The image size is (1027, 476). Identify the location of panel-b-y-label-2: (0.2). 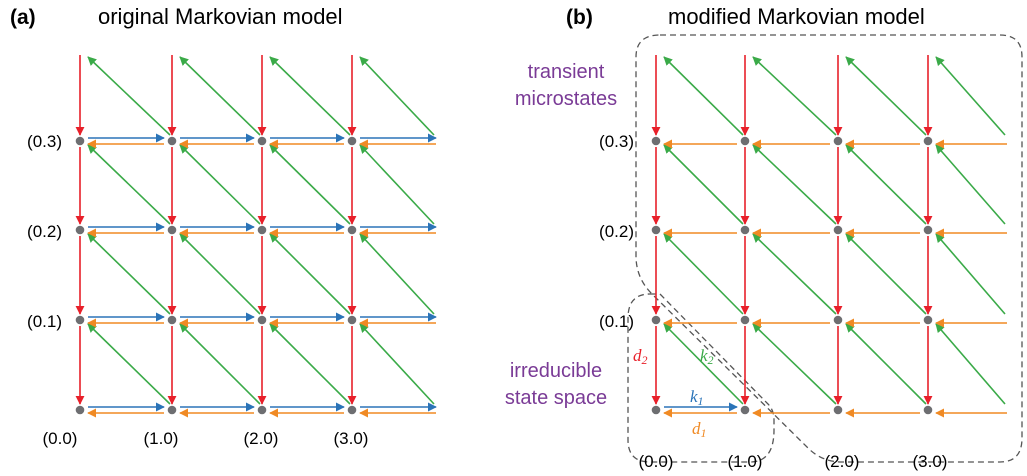
(616, 231).